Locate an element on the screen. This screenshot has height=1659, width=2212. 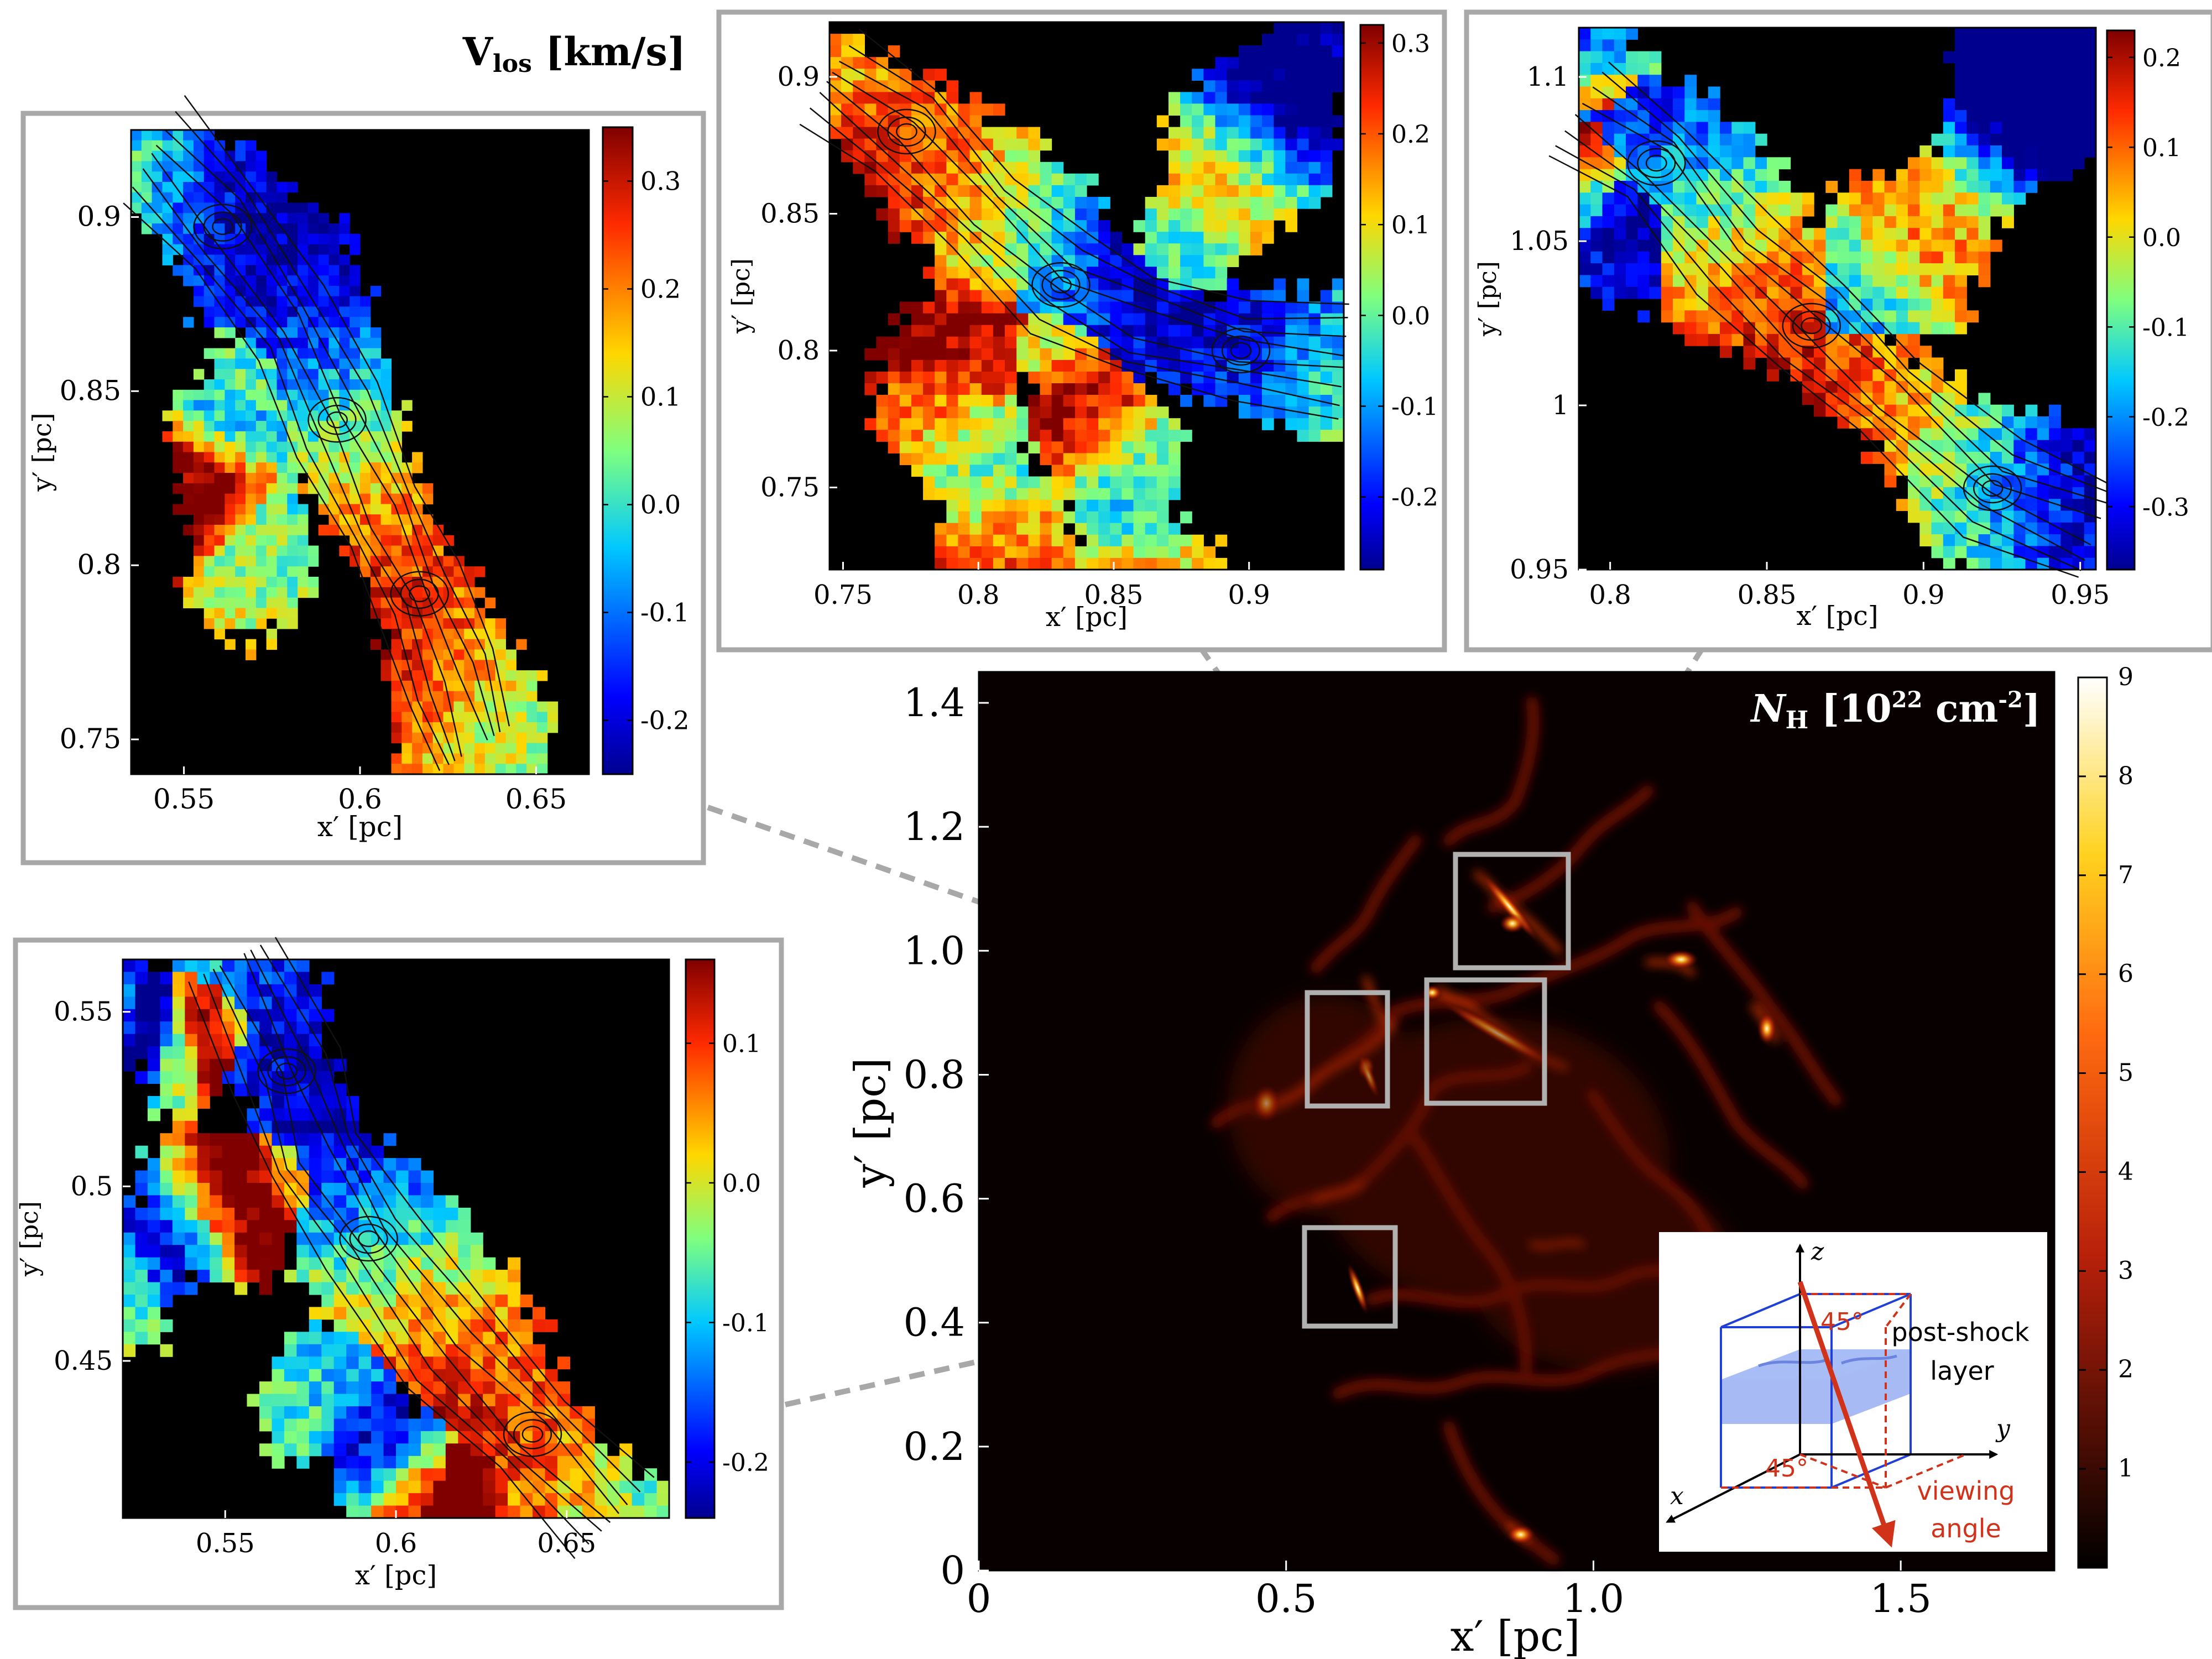
inset-y-axis-label: y′ [pc] is located at coordinates (30, 1239).